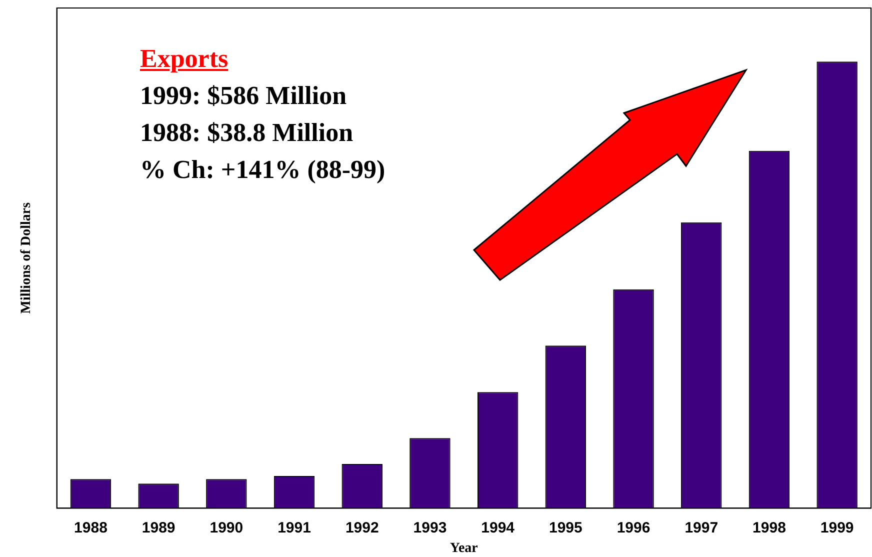 The width and height of the screenshot is (872, 557). Describe the element at coordinates (837, 527) in the screenshot. I see `x-tick-label: 1999` at that location.